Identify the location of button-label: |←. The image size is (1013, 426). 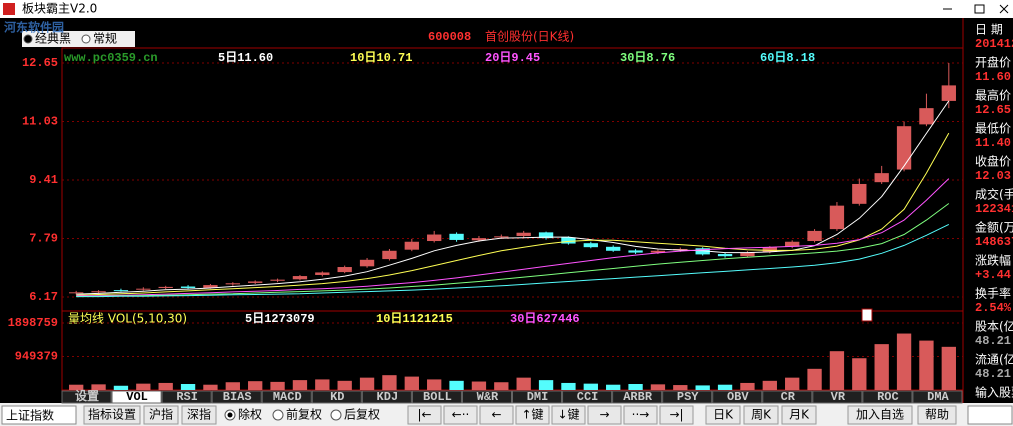
(424, 415).